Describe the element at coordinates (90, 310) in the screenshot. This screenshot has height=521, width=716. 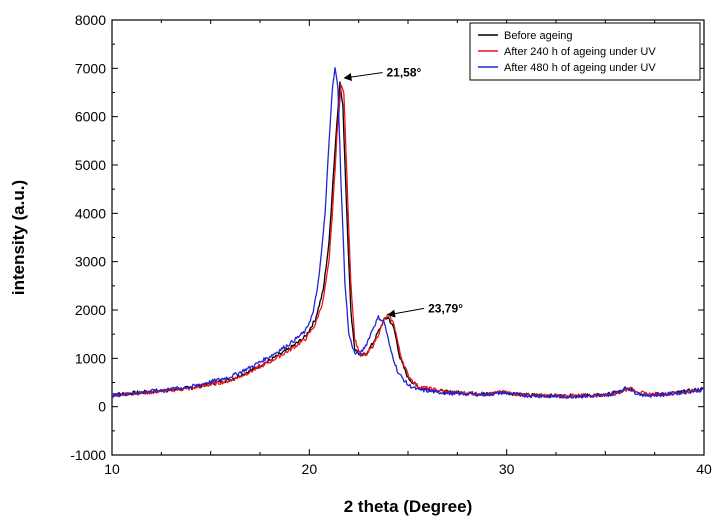
I see `y-tick-label: 2000` at that location.